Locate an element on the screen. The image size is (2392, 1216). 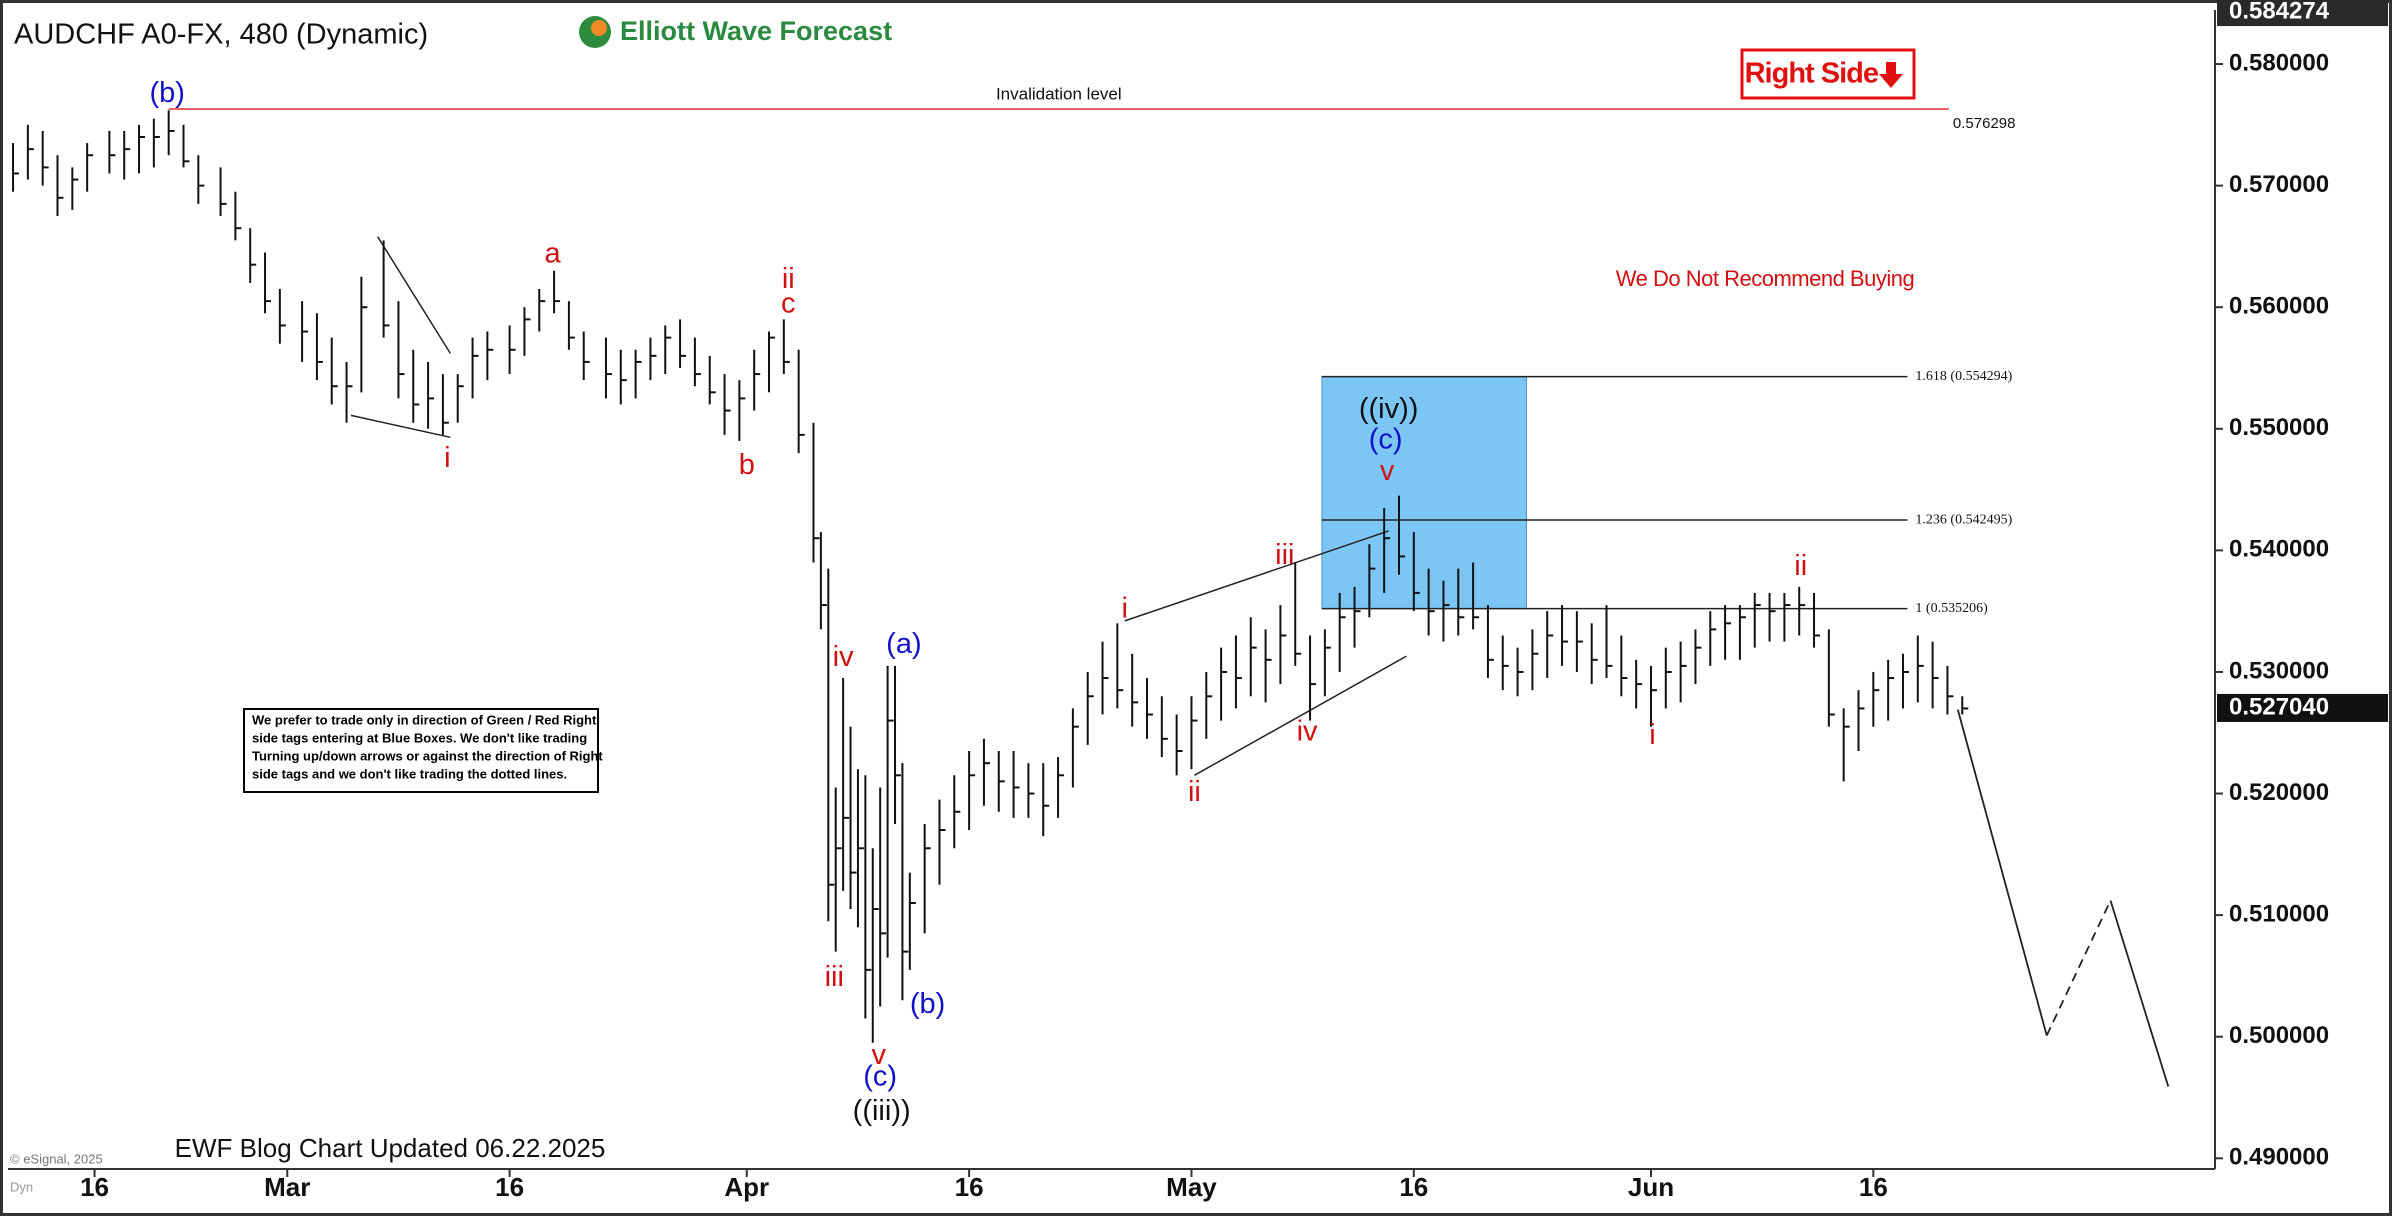
last-price-label: 0.527040 is located at coordinates (2279, 706).